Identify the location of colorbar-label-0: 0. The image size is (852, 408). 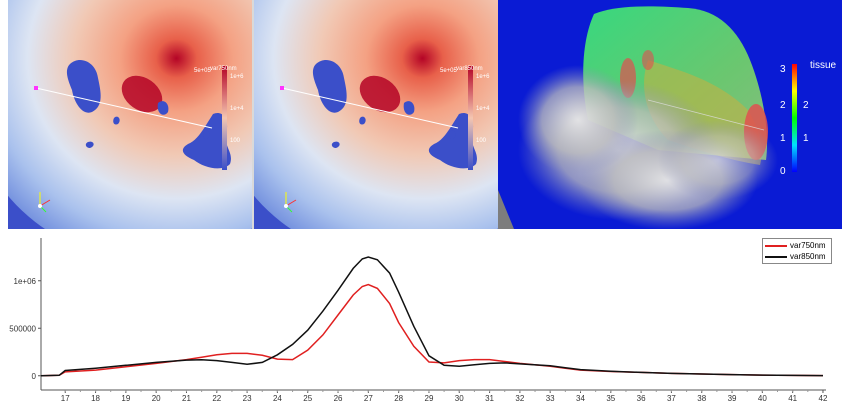
(783, 171).